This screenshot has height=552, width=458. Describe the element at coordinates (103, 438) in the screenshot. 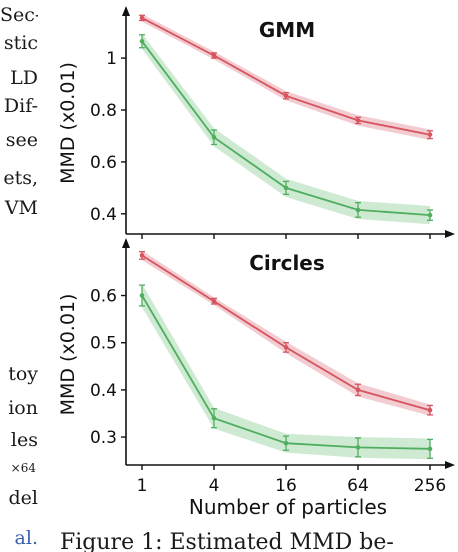

I see `y-tick-label: 0.3` at that location.